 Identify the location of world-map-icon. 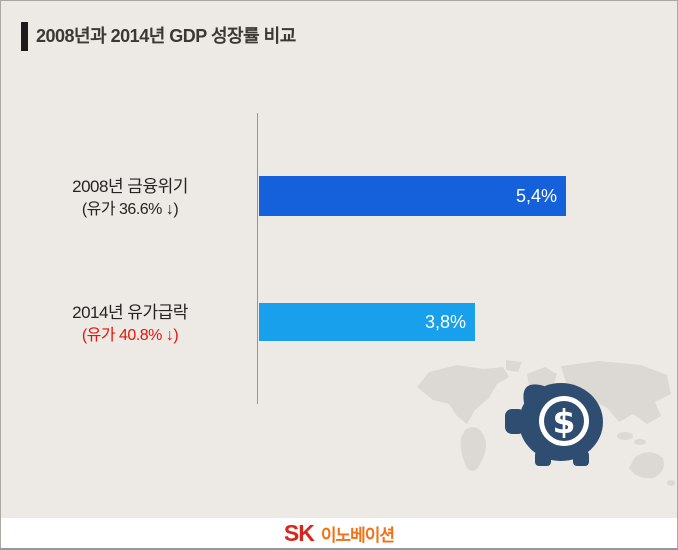
(546, 423).